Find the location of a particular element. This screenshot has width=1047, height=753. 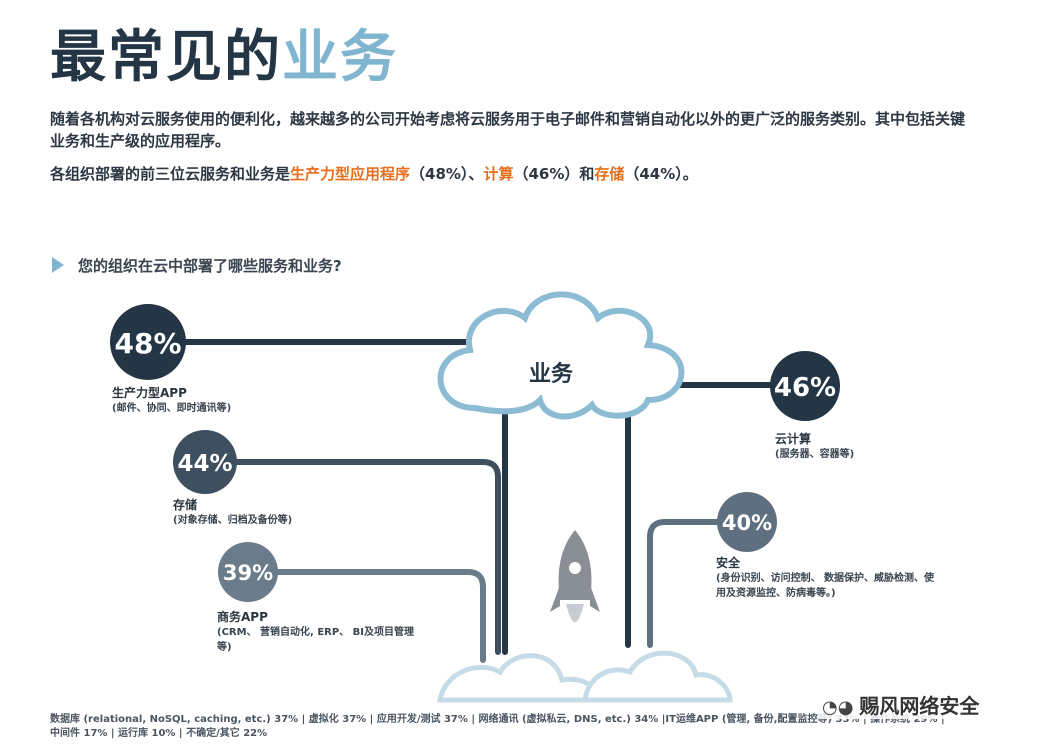

value-productivity: 48% is located at coordinates (147, 343).